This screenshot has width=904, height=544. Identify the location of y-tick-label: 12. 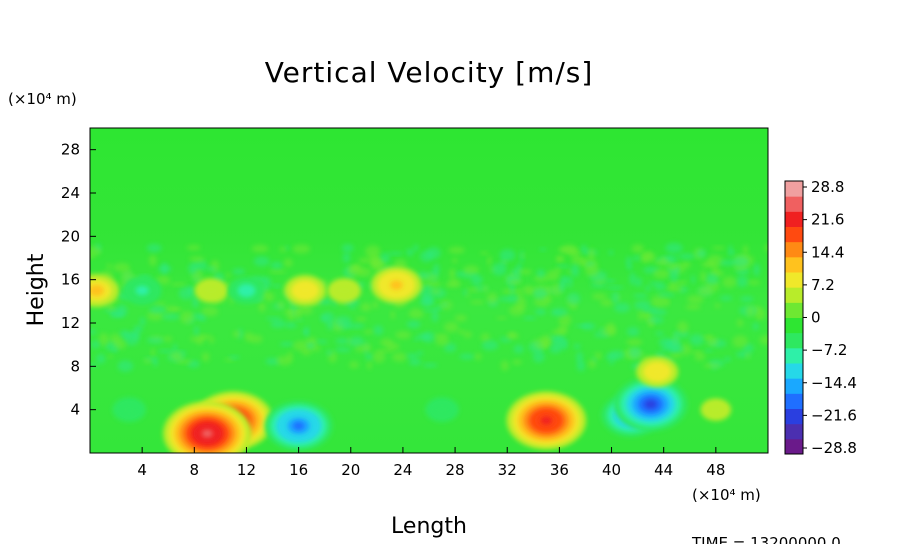
(70, 323).